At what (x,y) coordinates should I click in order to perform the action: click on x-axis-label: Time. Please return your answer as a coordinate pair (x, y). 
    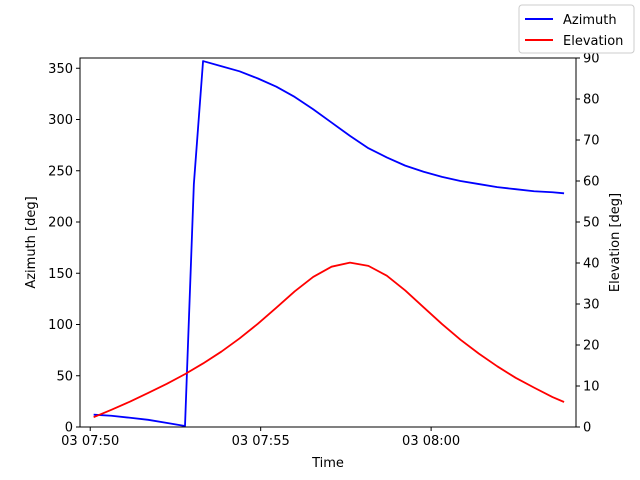
    Looking at the image, I should click on (327, 463).